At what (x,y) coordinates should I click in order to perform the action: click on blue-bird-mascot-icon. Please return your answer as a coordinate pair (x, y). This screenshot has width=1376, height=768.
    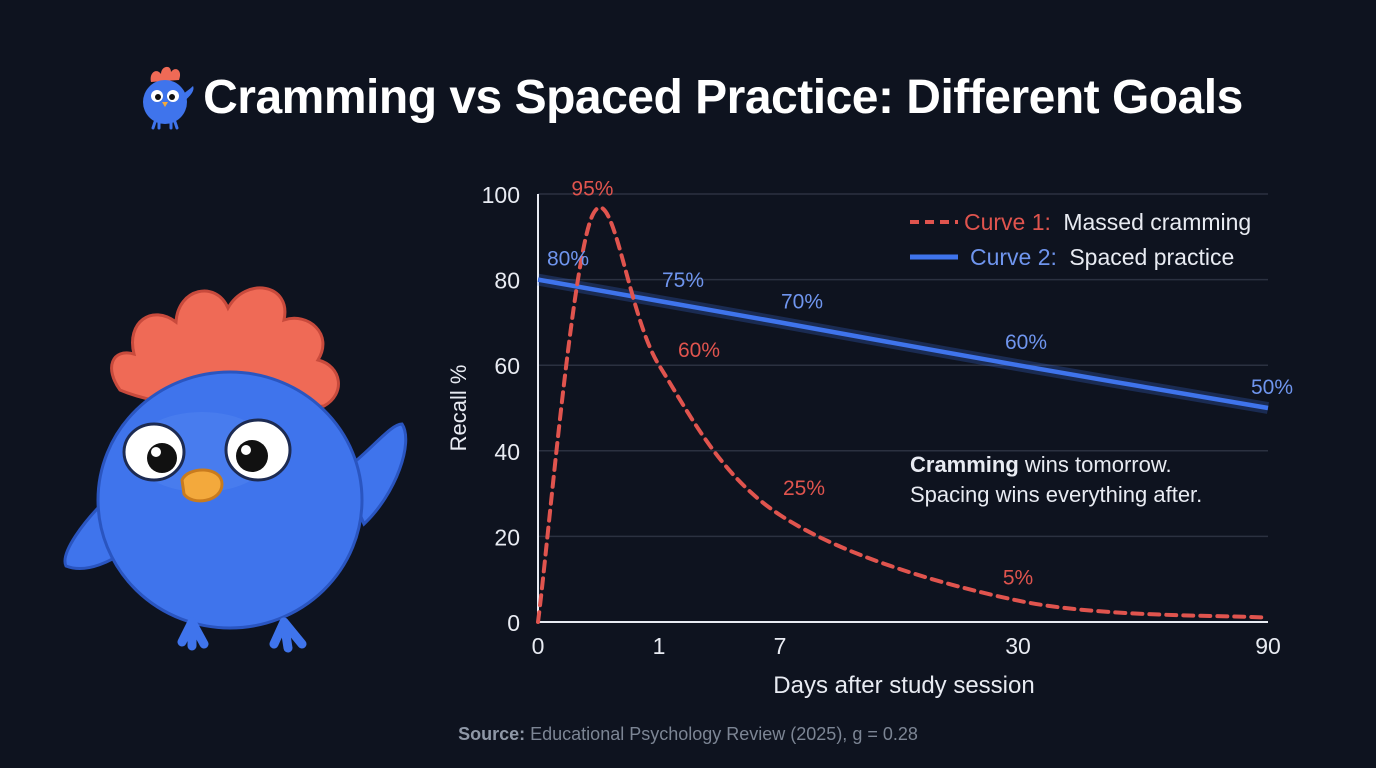
    Looking at the image, I should click on (235, 469).